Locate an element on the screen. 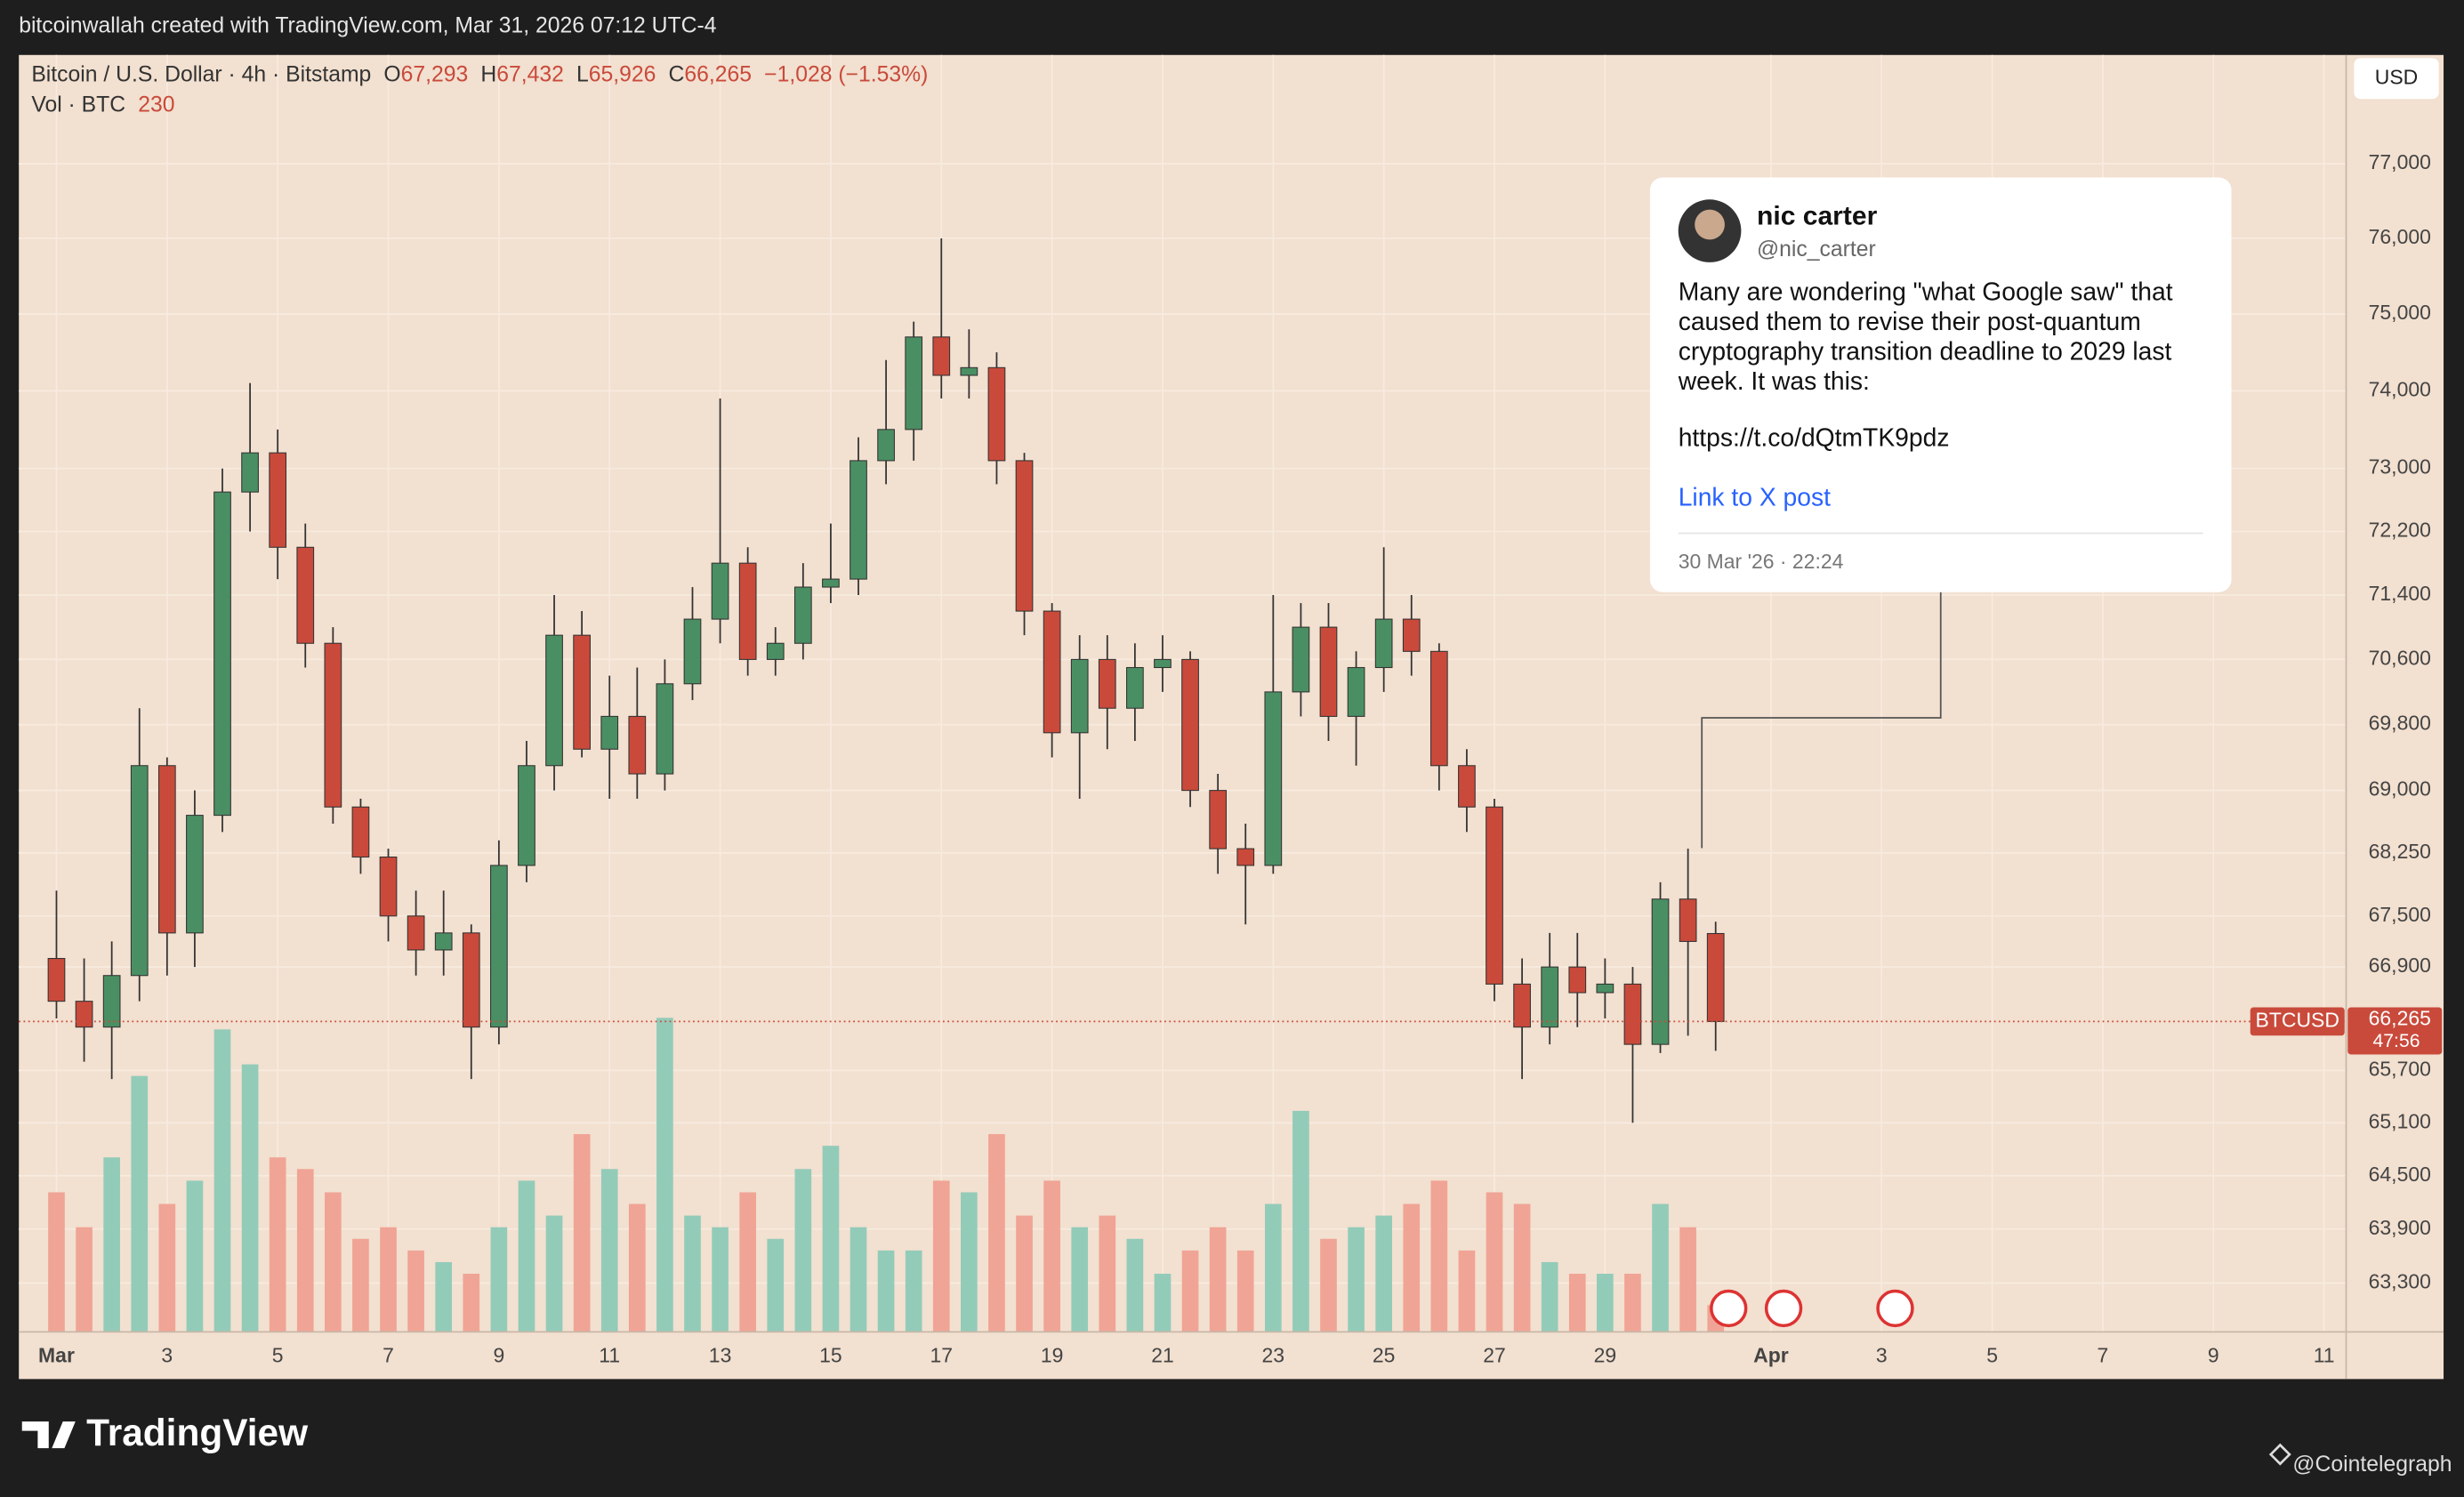 The height and width of the screenshot is (1497, 2464). currency-box is located at coordinates (2397, 79).